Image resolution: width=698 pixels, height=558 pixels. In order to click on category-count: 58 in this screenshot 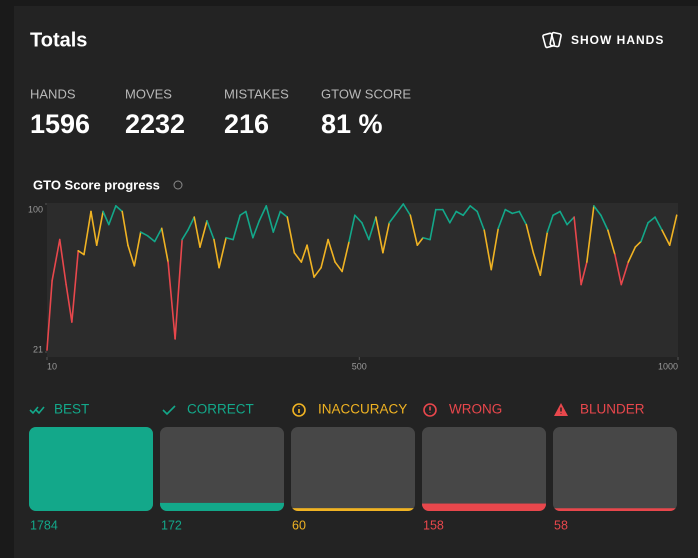, I will do `click(561, 525)`.